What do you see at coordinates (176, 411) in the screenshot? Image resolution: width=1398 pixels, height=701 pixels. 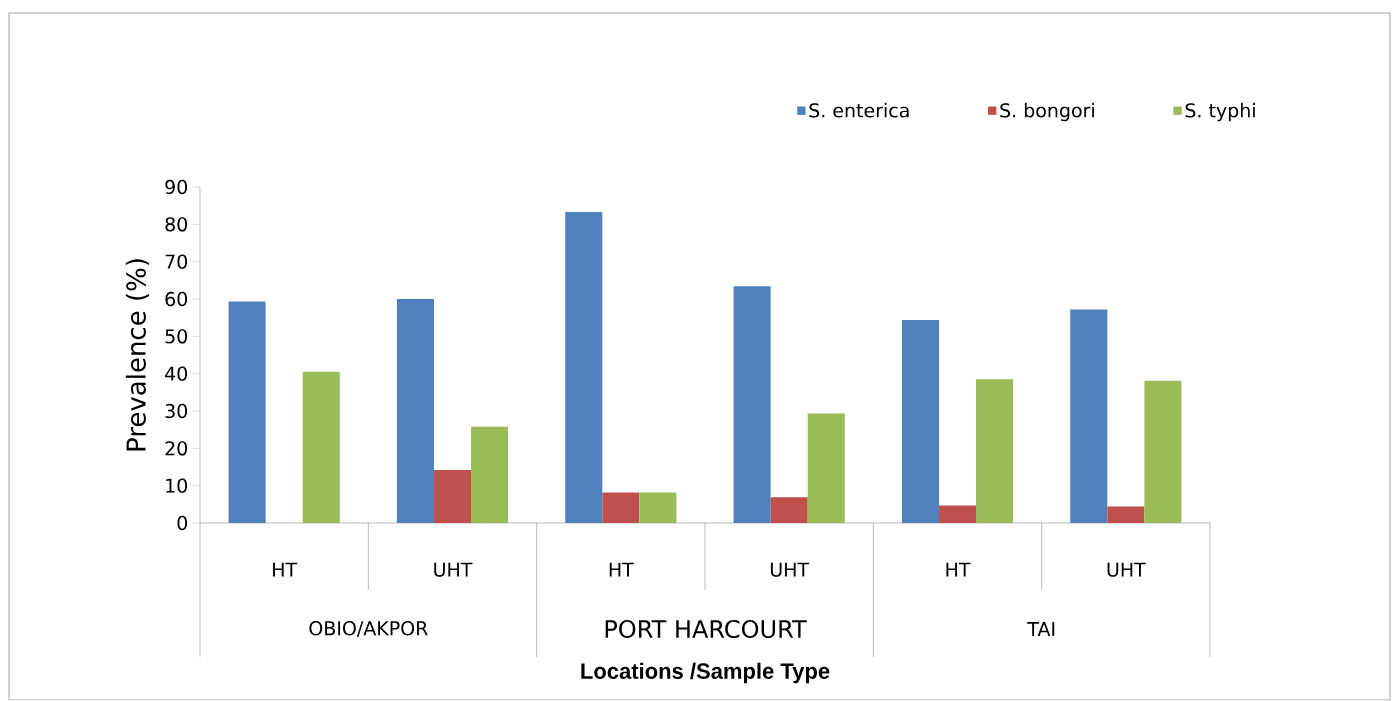 I see `y-tick-label: 30` at bounding box center [176, 411].